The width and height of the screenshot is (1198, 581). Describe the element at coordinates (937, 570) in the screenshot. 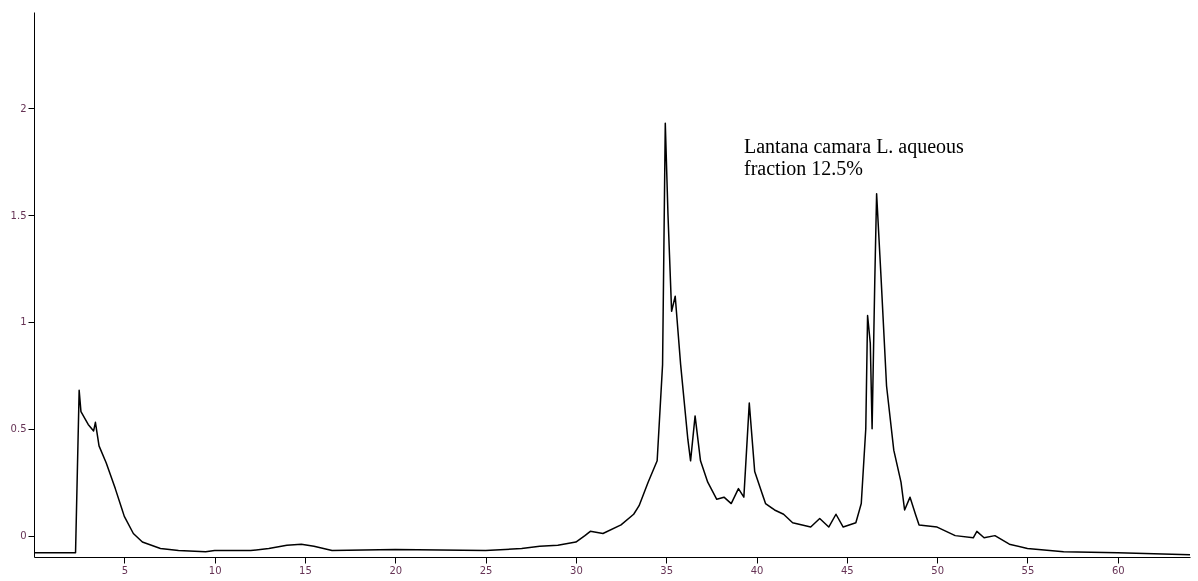

I see `x-tick-label: 50` at that location.